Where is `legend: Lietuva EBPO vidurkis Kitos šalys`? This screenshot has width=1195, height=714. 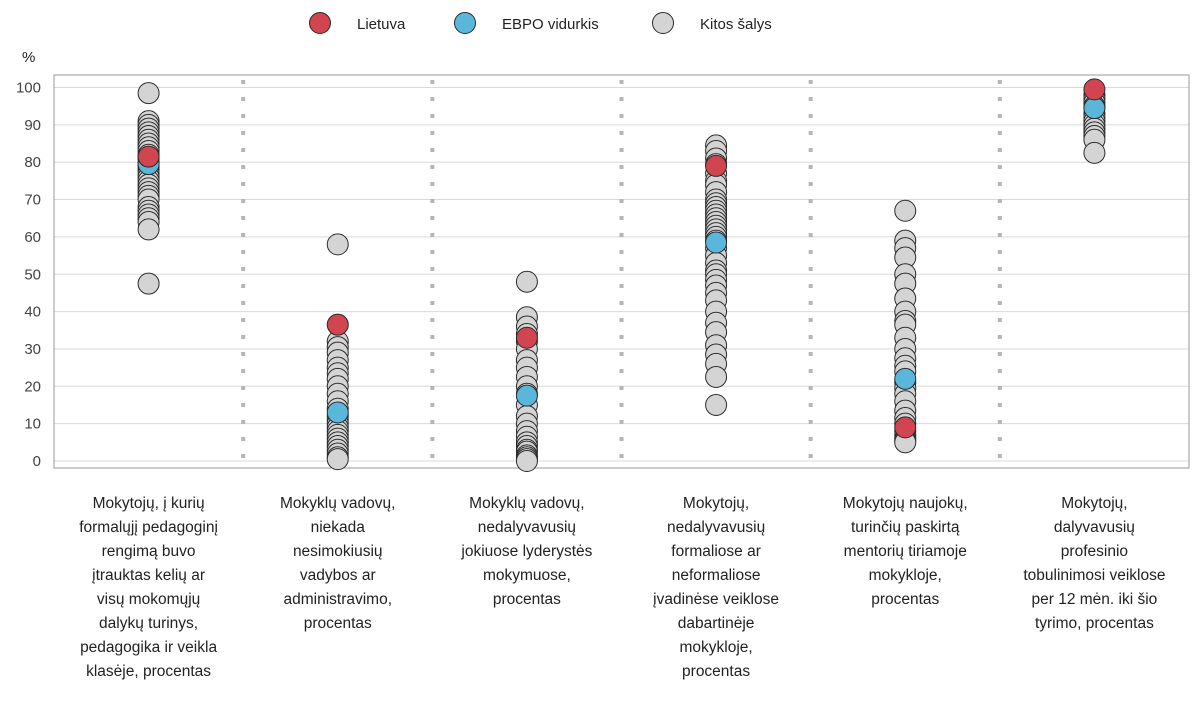
legend: Lietuva EBPO vidurkis Kitos šalys is located at coordinates (540, 23).